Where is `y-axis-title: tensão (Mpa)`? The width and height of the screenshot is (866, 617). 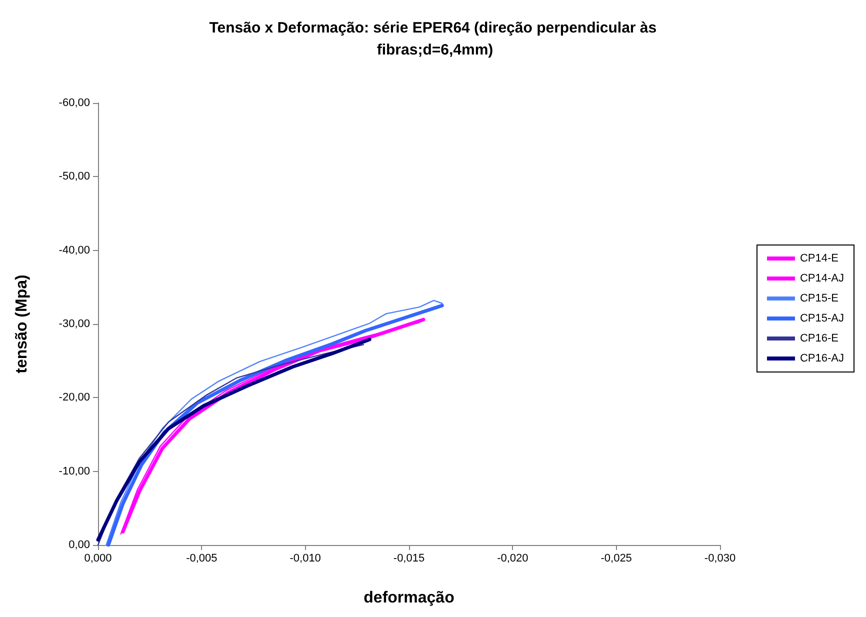 y-axis-title: tensão (Mpa) is located at coordinates (22, 324).